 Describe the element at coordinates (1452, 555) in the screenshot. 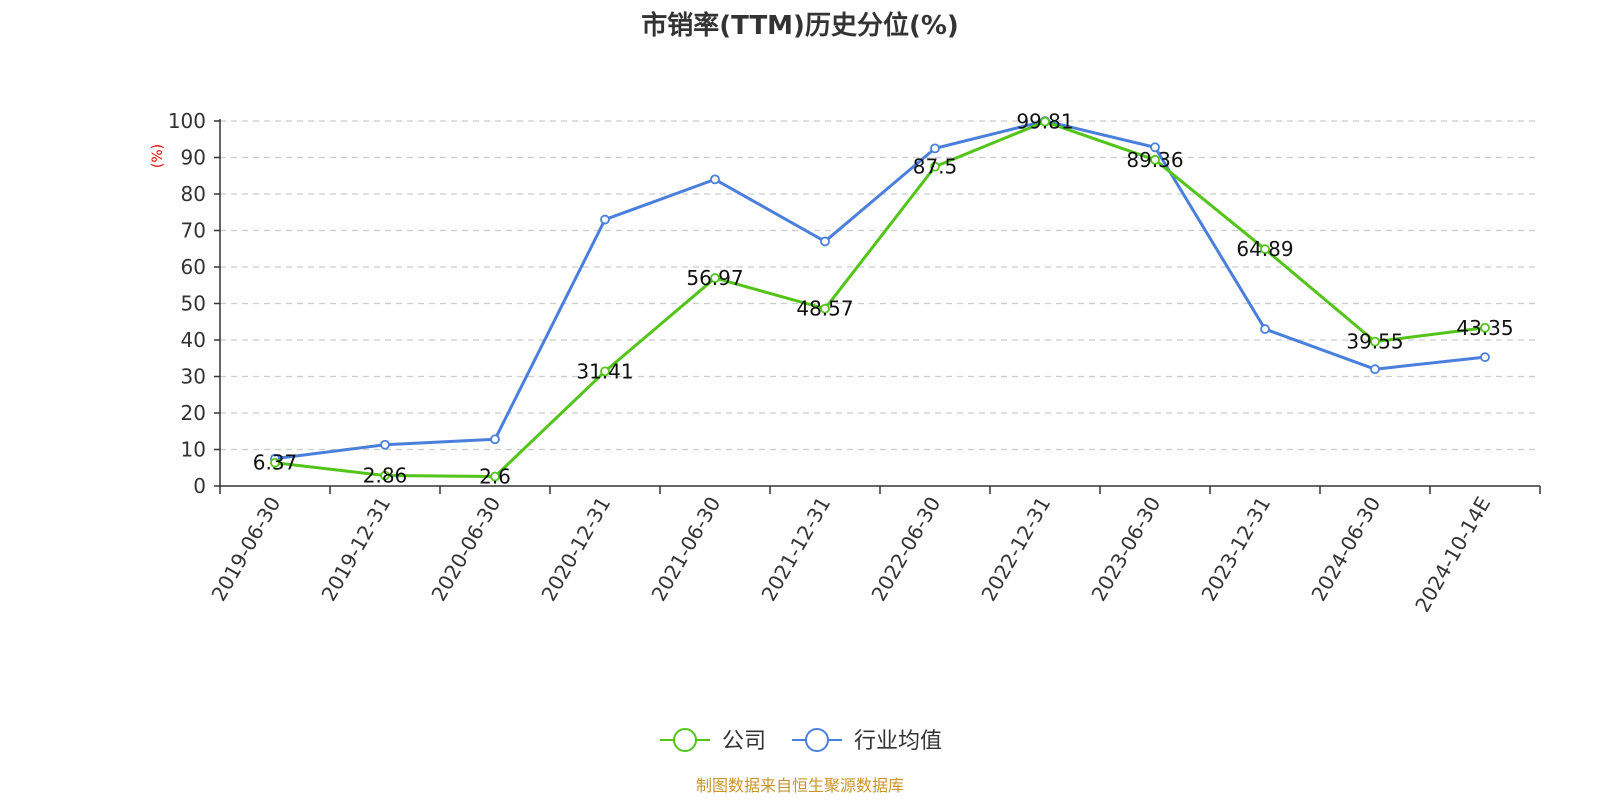

I see `x-tick-label: 2024-10-14E` at that location.